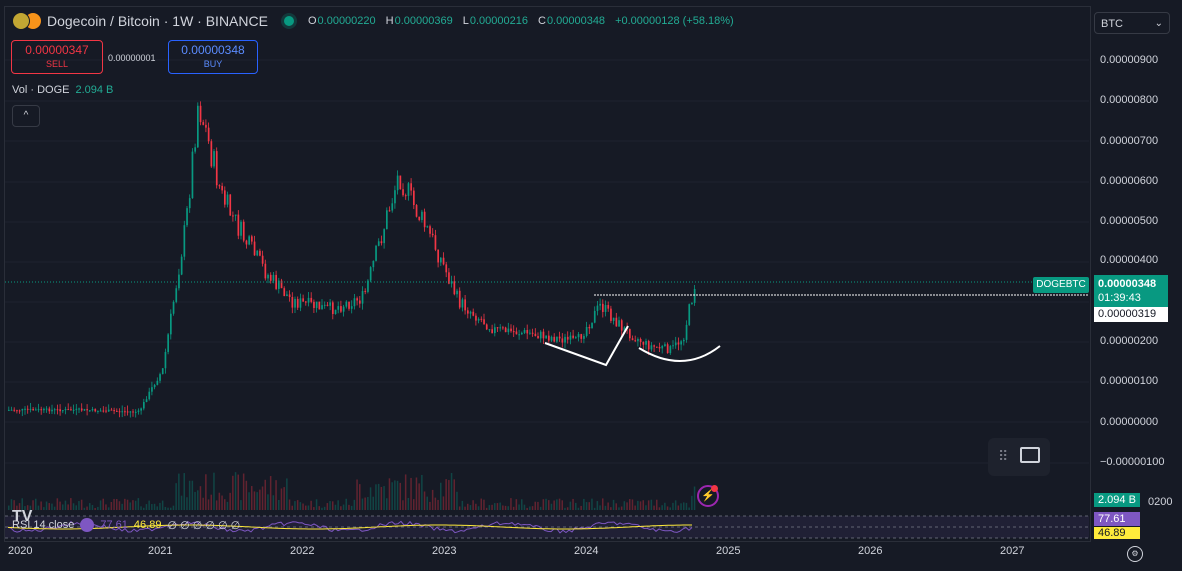  What do you see at coordinates (1129, 141) in the screenshot?
I see `price-tick: 0.00000700` at bounding box center [1129, 141].